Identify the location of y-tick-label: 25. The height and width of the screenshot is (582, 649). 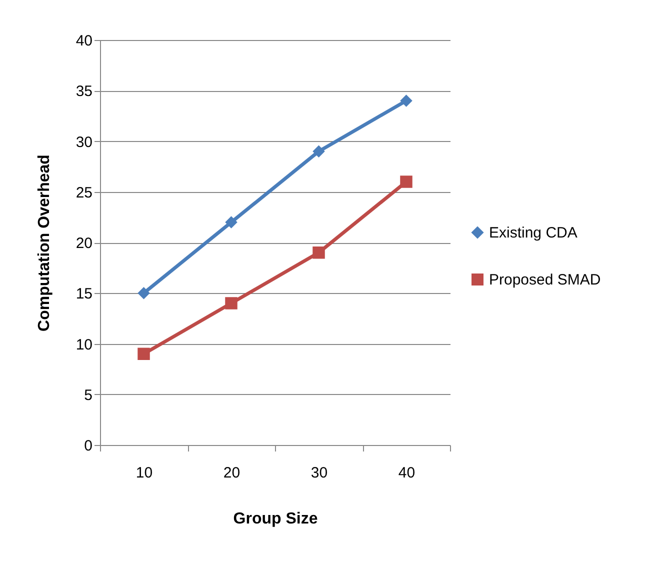
(84, 193).